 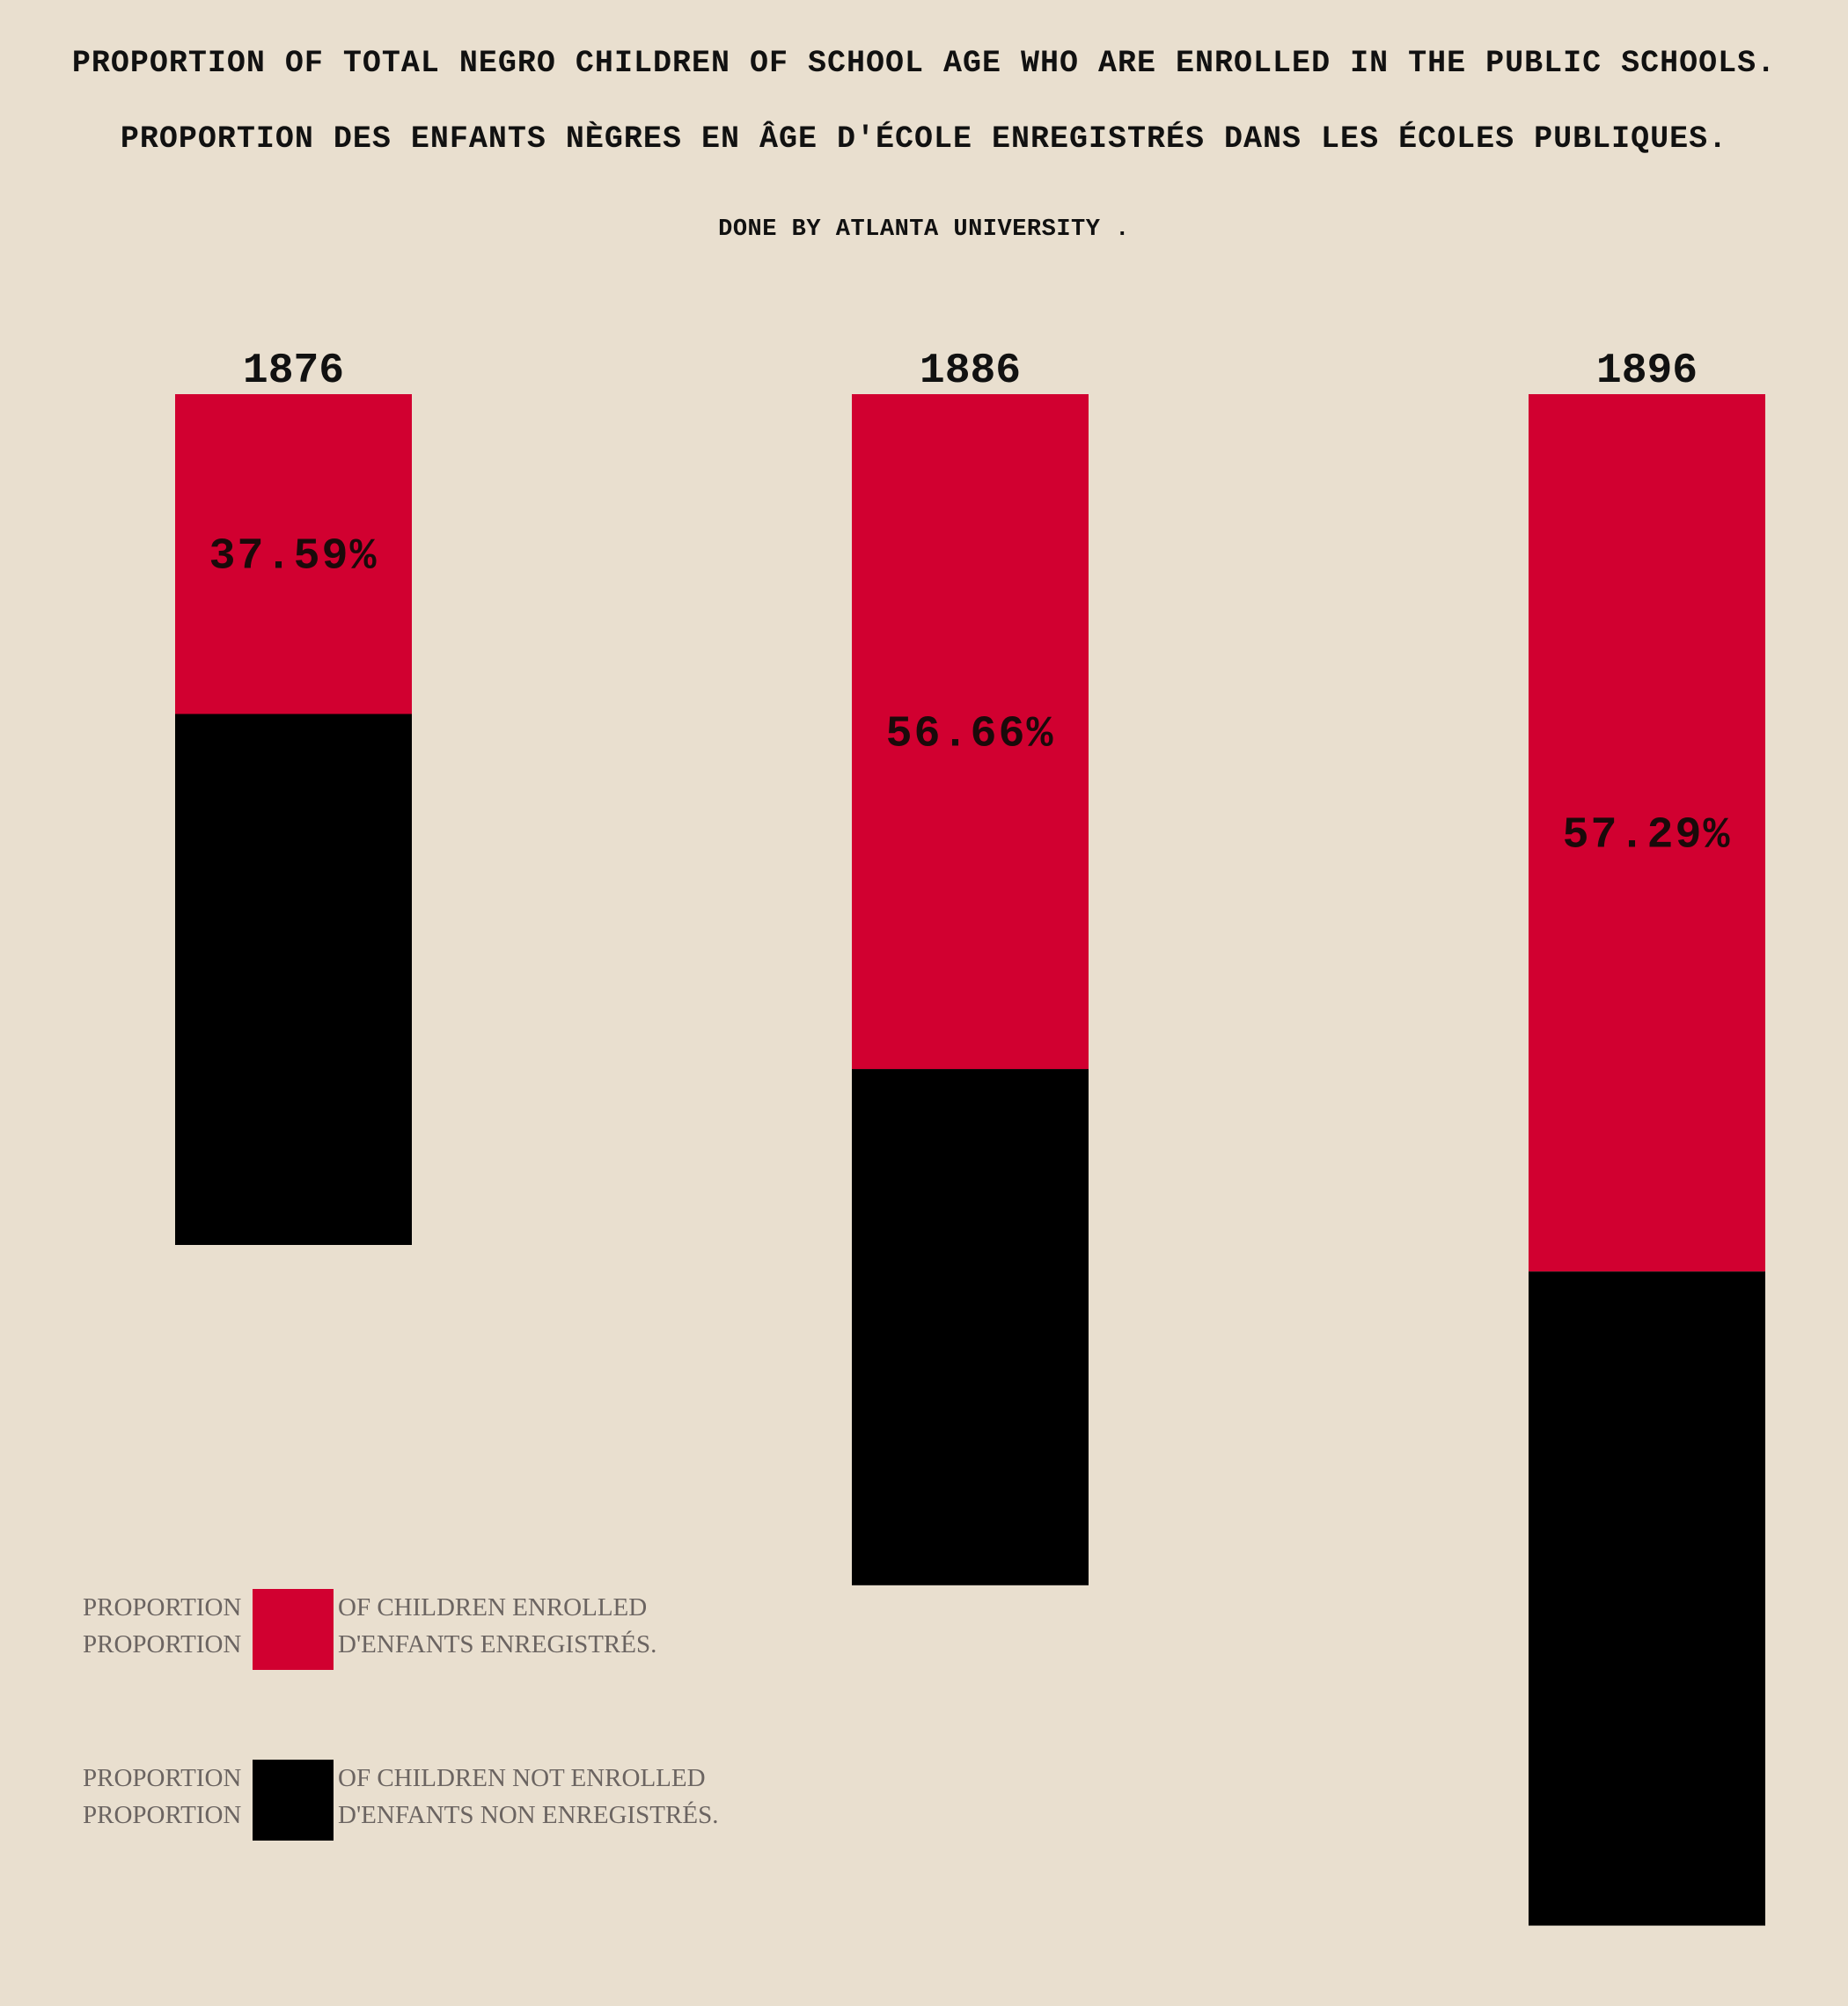 What do you see at coordinates (162, 1797) in the screenshot?
I see `legend-not-enrolled-left-text: PROPORTION PROPORTION` at bounding box center [162, 1797].